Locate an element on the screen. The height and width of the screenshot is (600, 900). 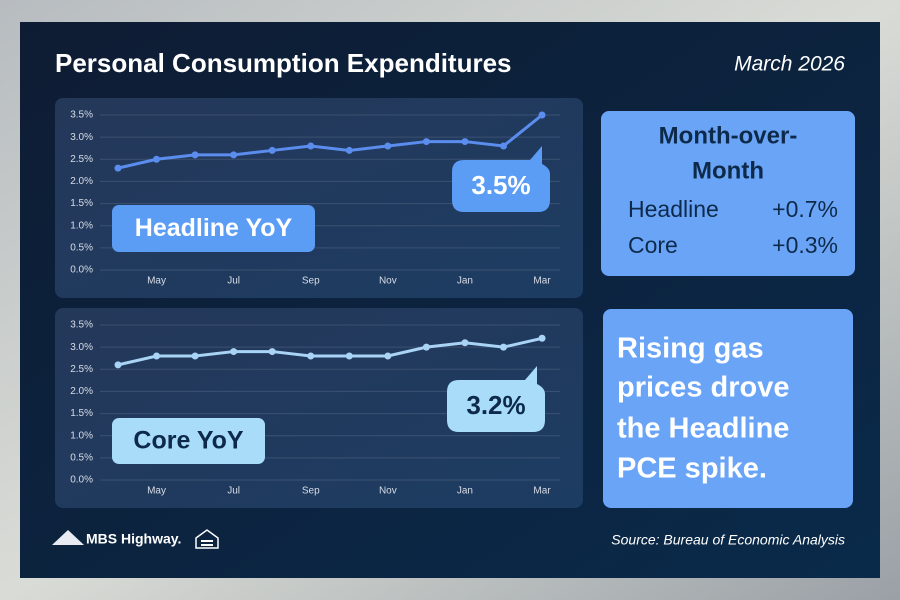
mom-label: Core is located at coordinates (653, 245).